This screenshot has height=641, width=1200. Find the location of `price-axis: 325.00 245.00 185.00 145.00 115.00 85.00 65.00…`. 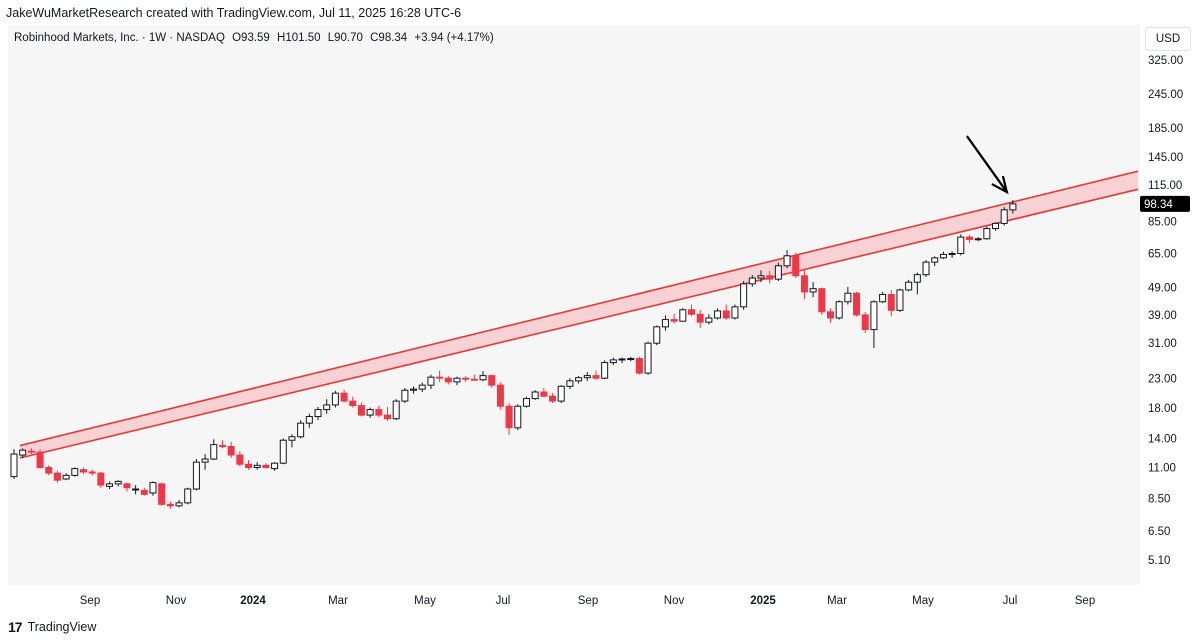

price-axis: 325.00 245.00 185.00 145.00 115.00 85.00 65.00… is located at coordinates (1170, 305).